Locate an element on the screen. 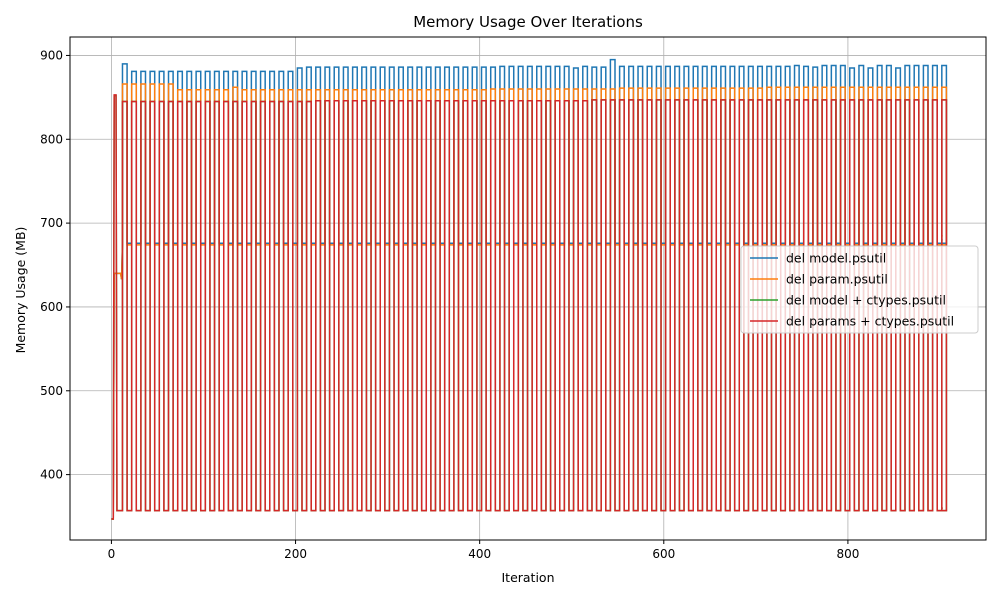  y-tick-label: 400 is located at coordinates (51, 475).